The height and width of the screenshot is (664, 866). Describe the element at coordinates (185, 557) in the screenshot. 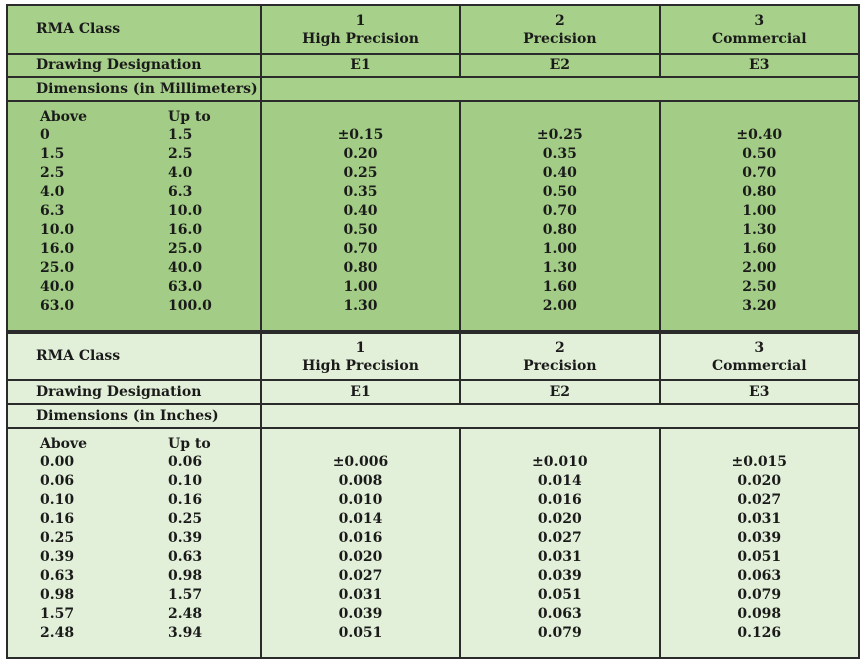

I see `upto-value: 0.63` at that location.